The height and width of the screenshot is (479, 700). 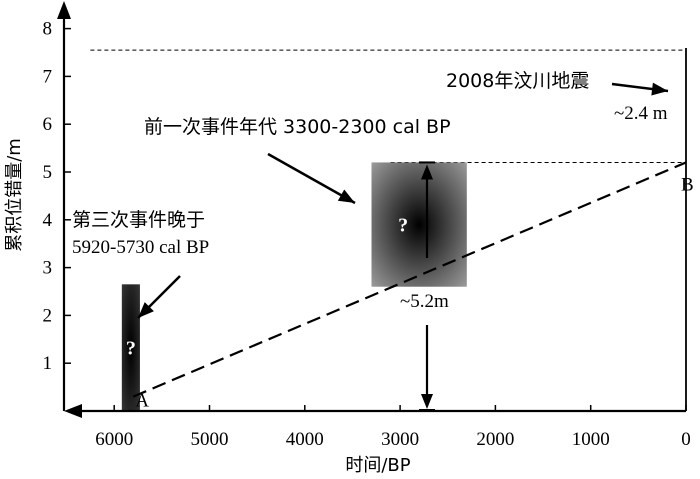 I want to click on x-tick-label: 5000, so click(x=210, y=439).